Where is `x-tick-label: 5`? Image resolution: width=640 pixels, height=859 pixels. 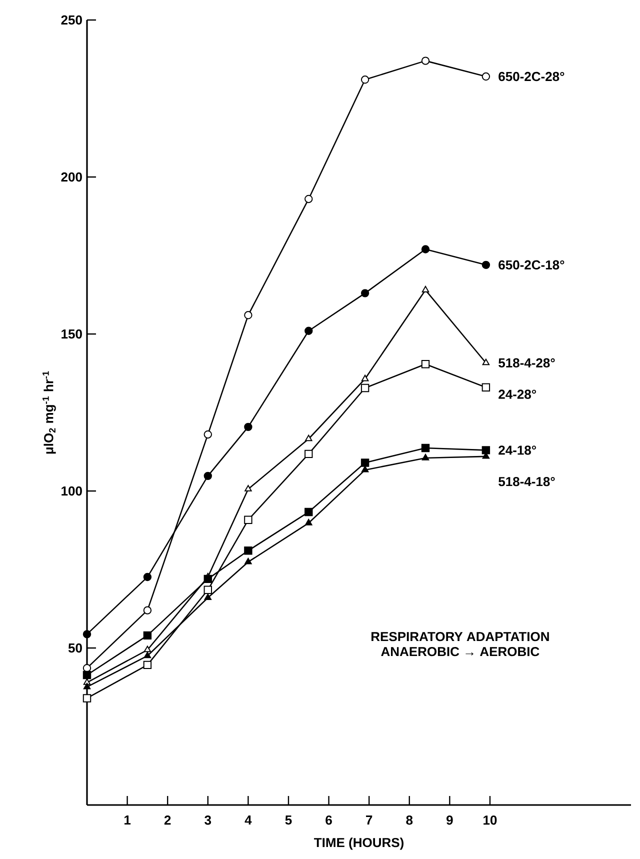
x-tick-label: 5 is located at coordinates (288, 820).